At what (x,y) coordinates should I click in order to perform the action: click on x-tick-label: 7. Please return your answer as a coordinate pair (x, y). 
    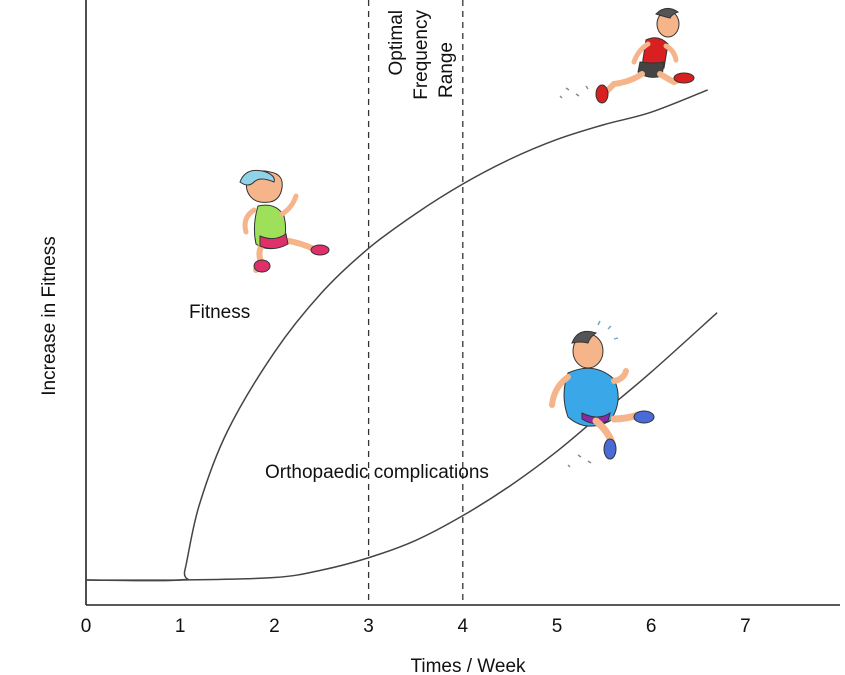
    Looking at the image, I should click on (745, 626).